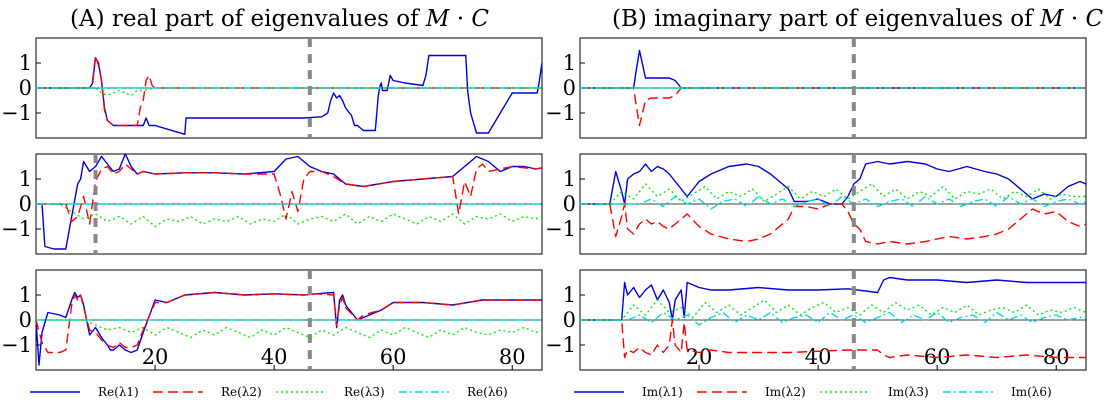  I want to click on legend-label: Re(λ6), so click(487, 392).